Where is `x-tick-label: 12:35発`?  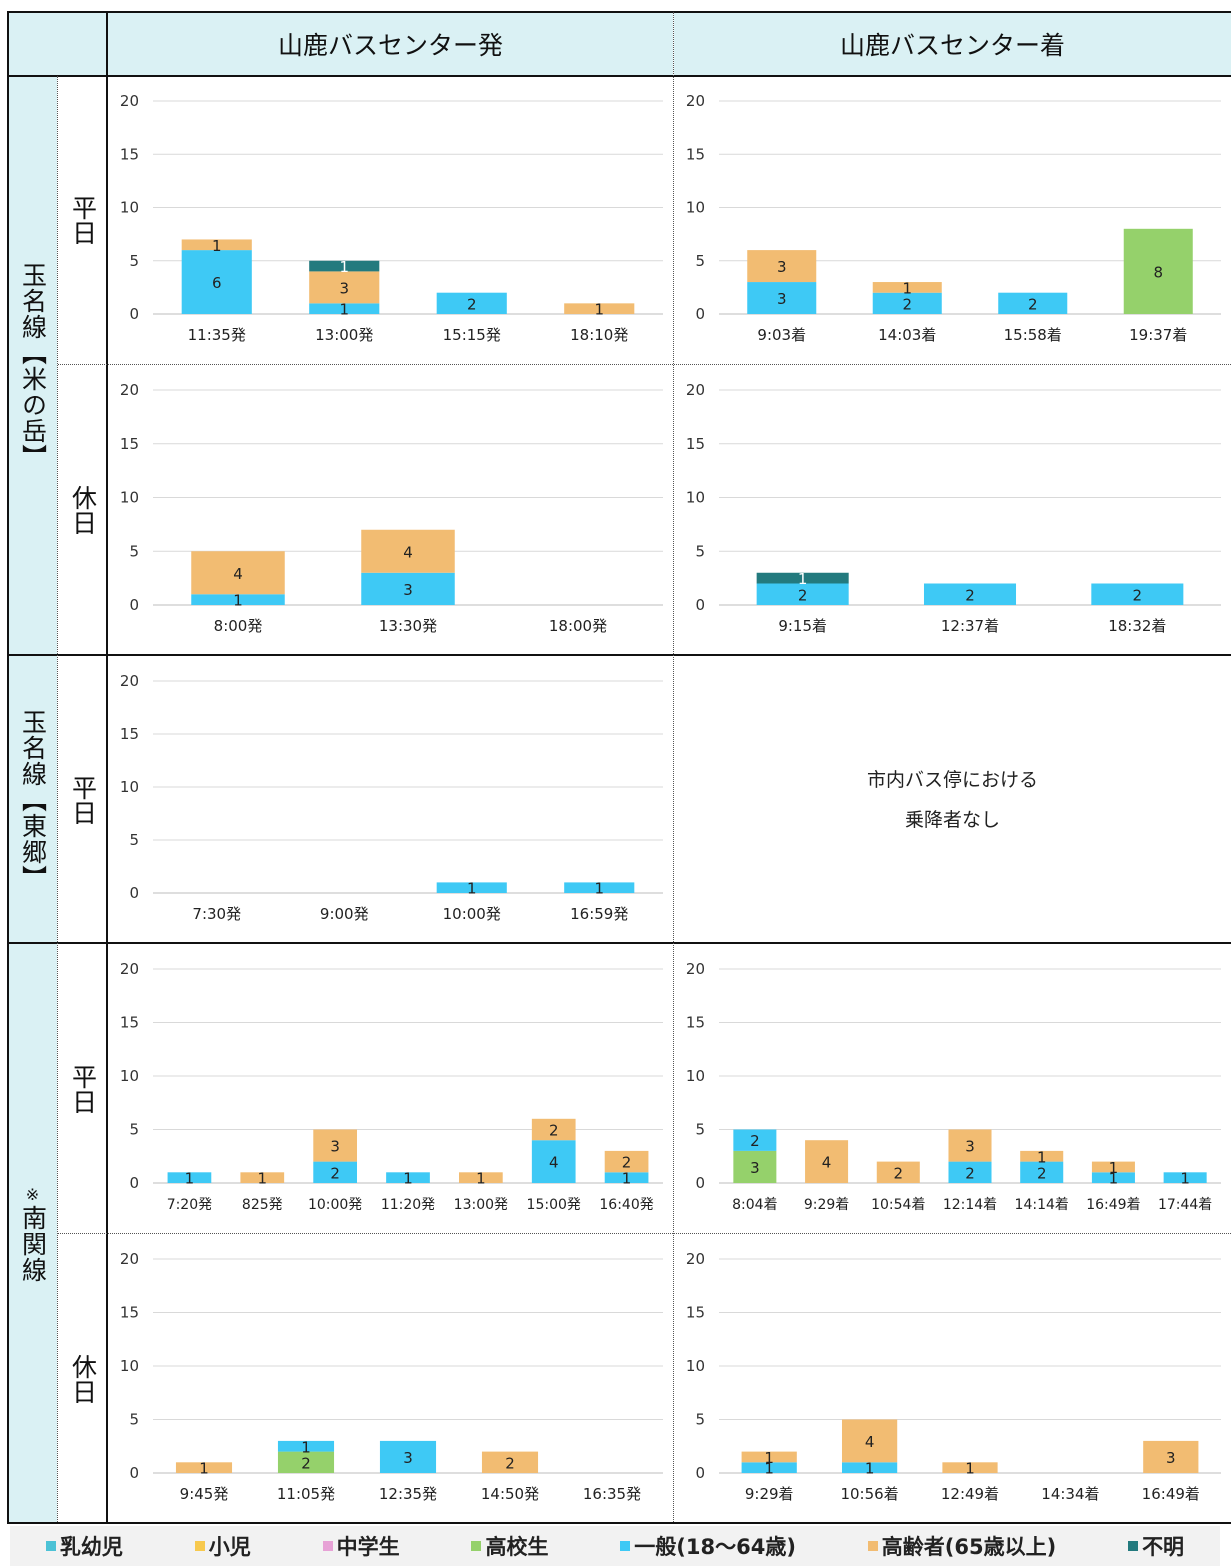 x-tick-label: 12:35発 is located at coordinates (408, 1494).